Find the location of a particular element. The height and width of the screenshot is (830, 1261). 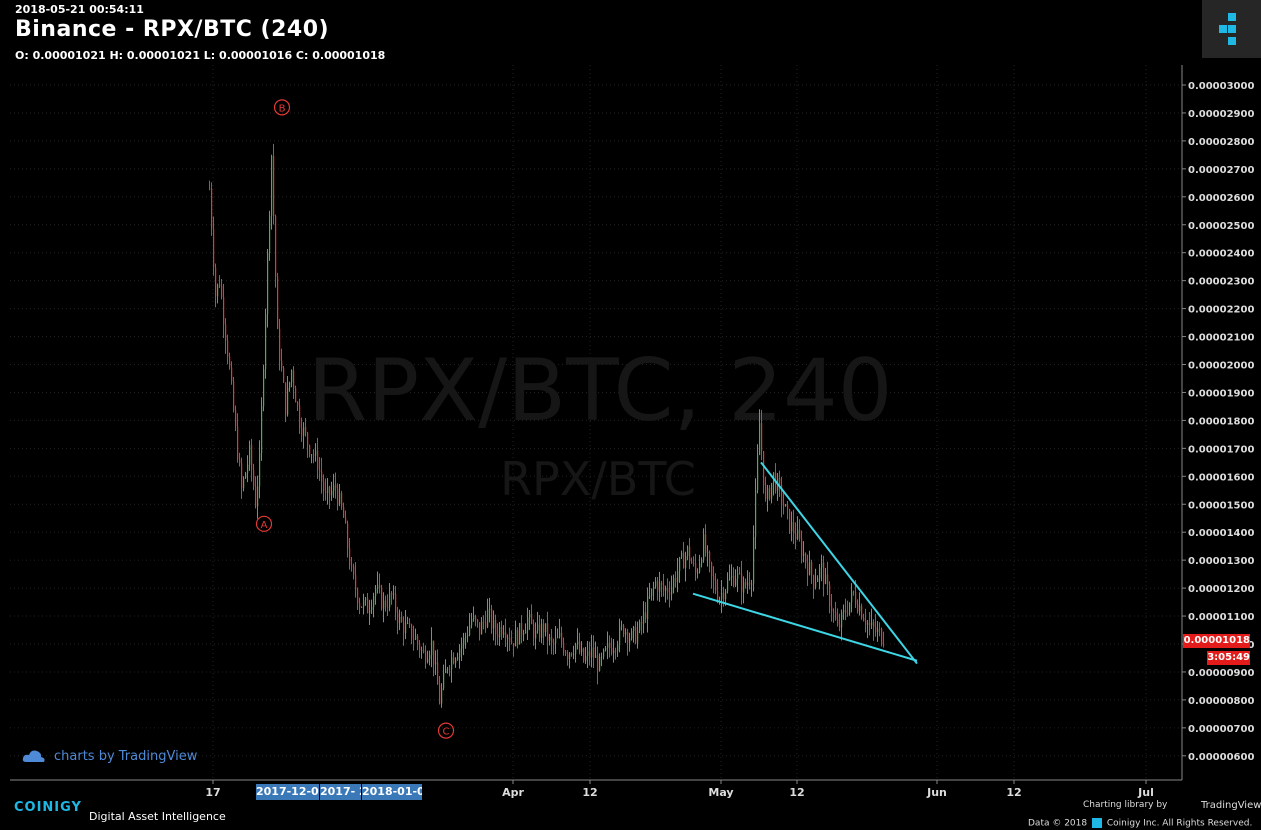

tradingview-watermark: charts by TradingView is located at coordinates (109, 756).